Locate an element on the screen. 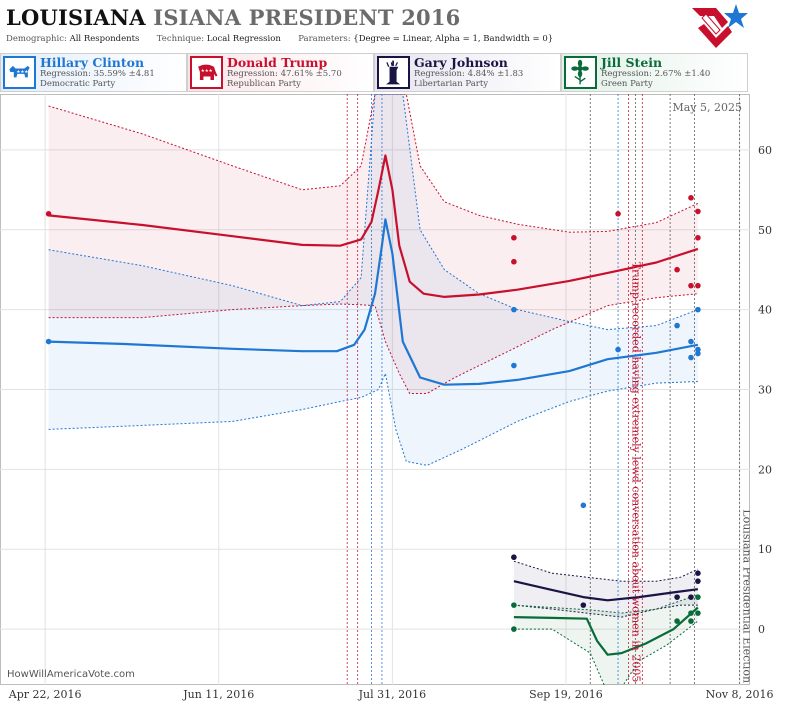 Image resolution: width=789 pixels, height=704 pixels. page-title: LOUISIANA ISIANA PRESIDENT 2016 is located at coordinates (233, 17).